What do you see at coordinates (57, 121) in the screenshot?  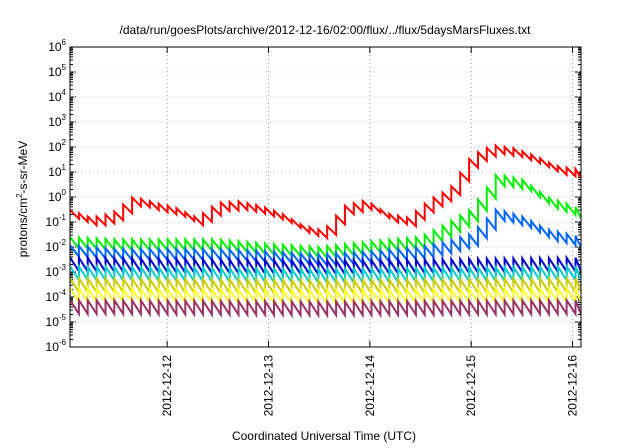 I see `y-tick-label: 10³` at bounding box center [57, 121].